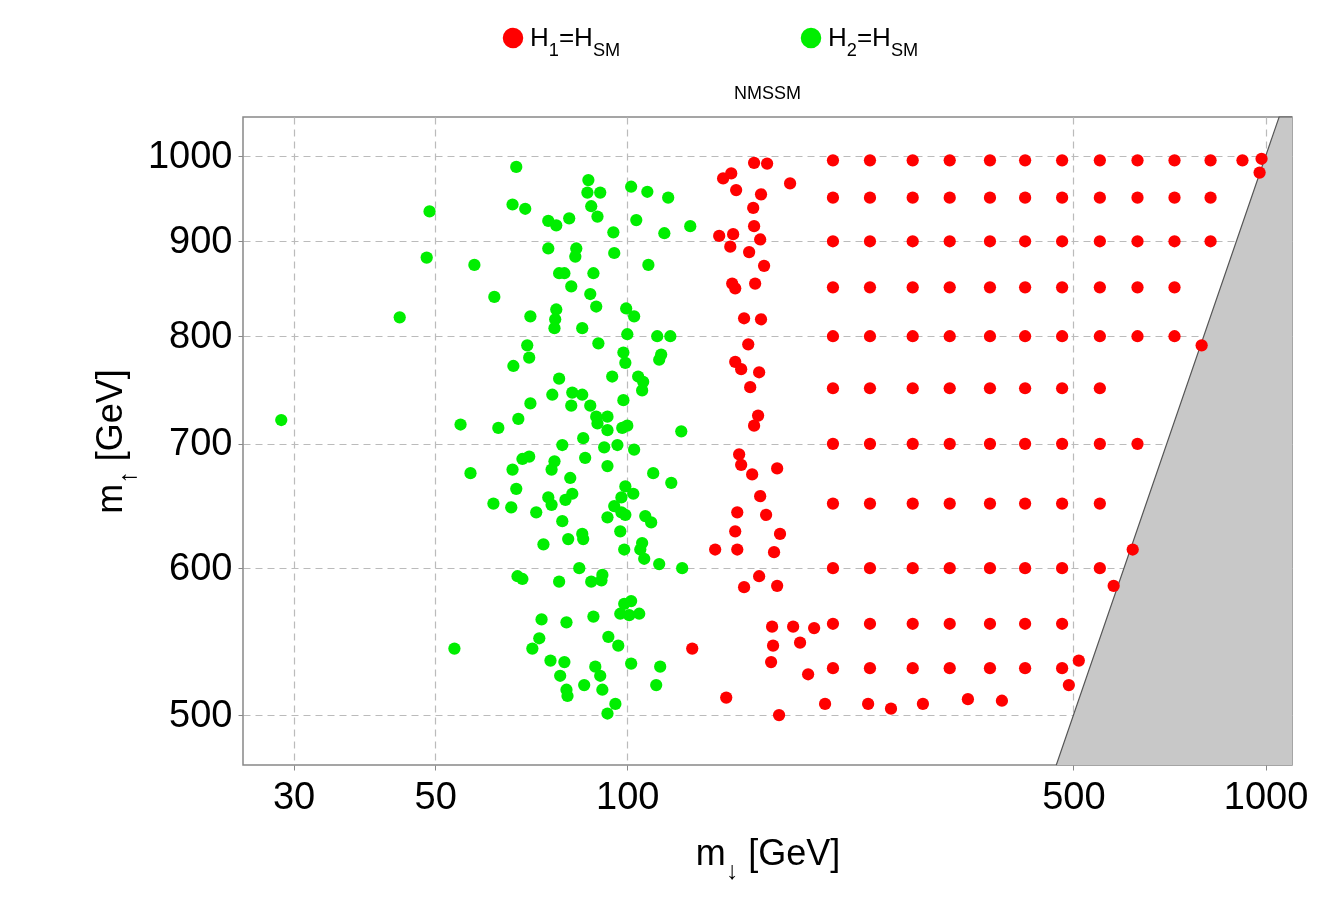 This screenshot has height=915, width=1322. Describe the element at coordinates (1074, 795) in the screenshot. I see `x-tick-label: 500` at that location.